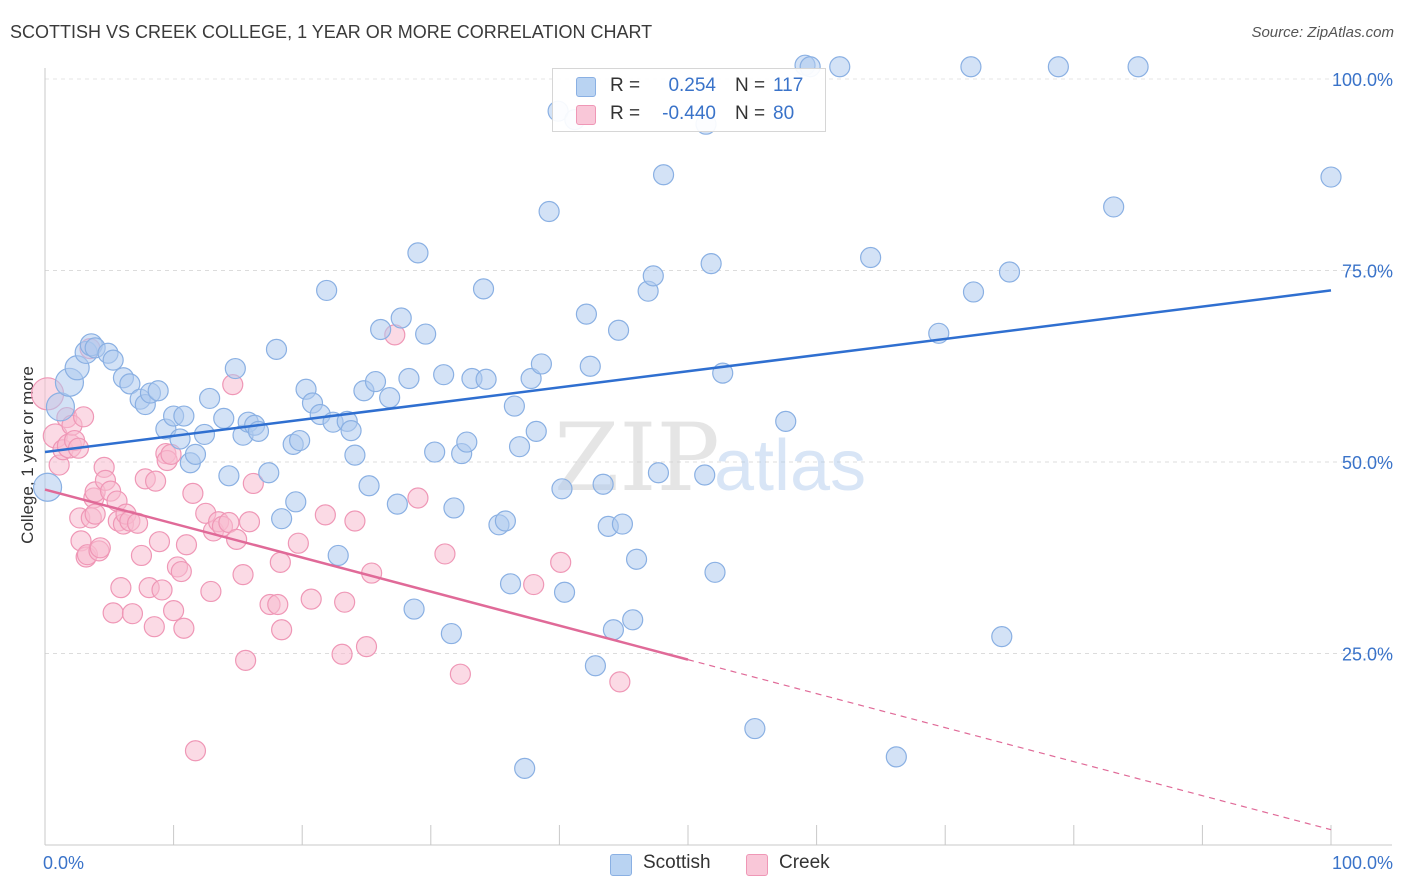 Image resolution: width=1406 pixels, height=892 pixels. What do you see at coordinates (1367, 655) in the screenshot?
I see `y-tick-label: 25.0%` at bounding box center [1367, 655].